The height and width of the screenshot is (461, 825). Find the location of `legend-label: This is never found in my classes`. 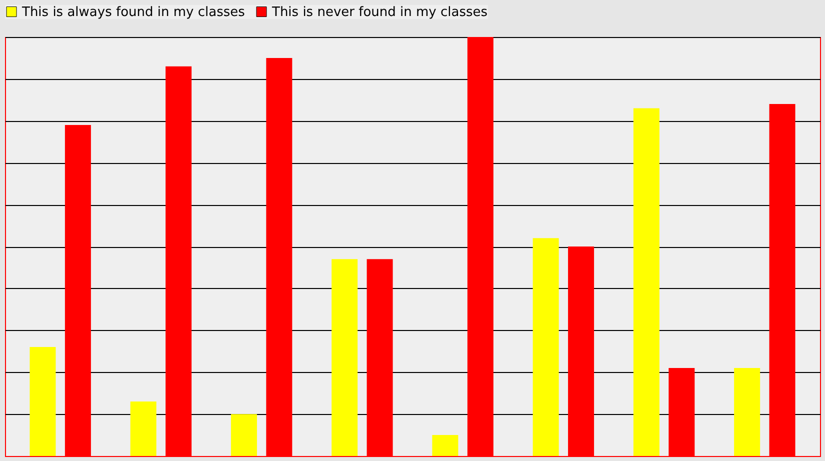

legend-label: This is never found in my classes is located at coordinates (379, 12).